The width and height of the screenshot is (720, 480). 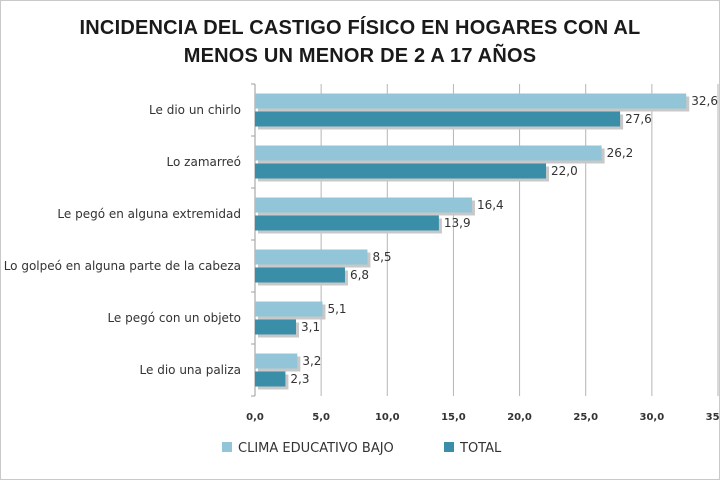 What do you see at coordinates (149, 214) in the screenshot?
I see `category-label: Le pegó en alguna extremidad` at bounding box center [149, 214].